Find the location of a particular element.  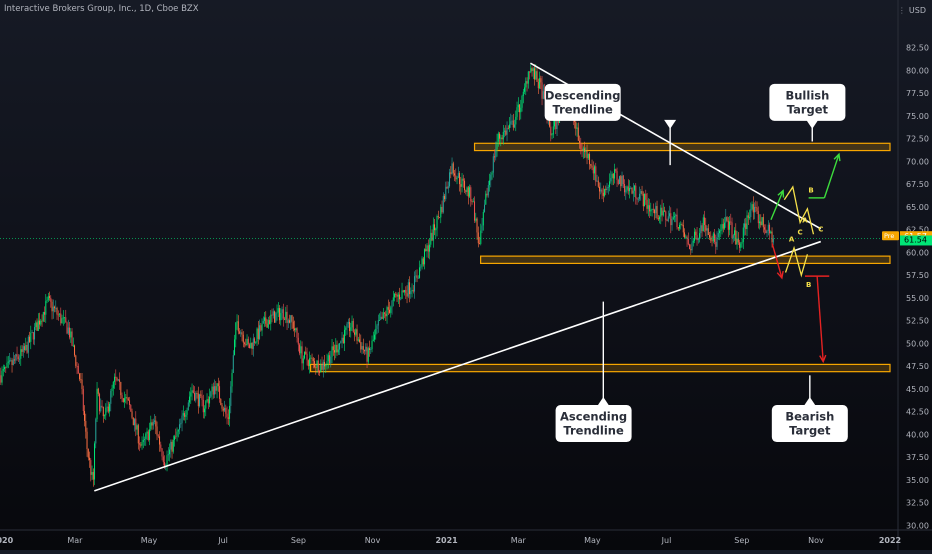

bear-scenario-arrow1 is located at coordinates (777, 261).